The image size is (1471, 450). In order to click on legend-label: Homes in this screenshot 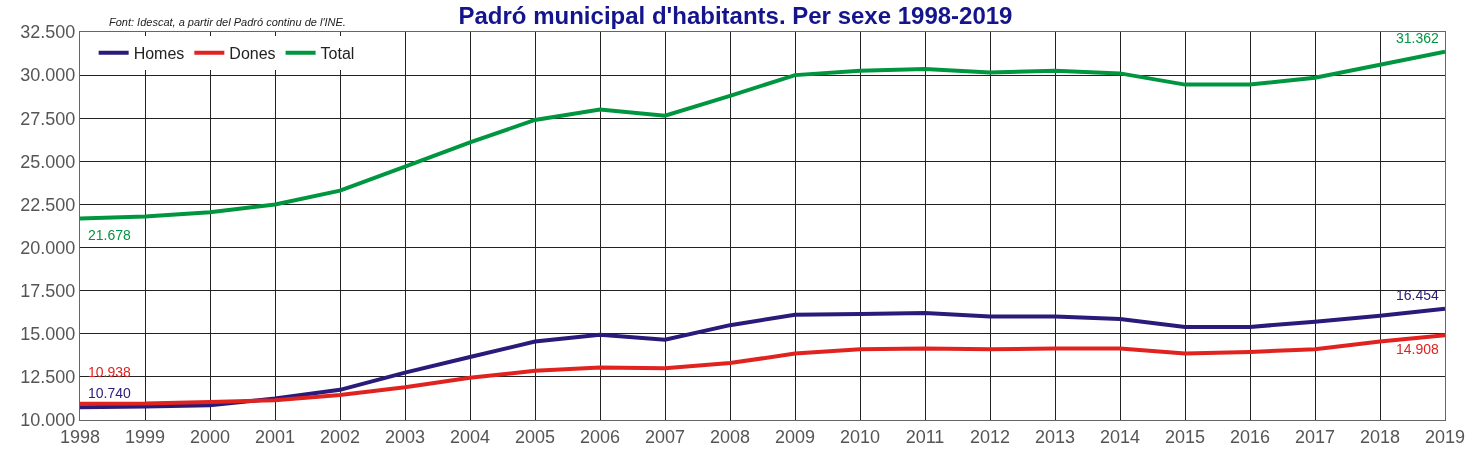, I will do `click(159, 54)`.